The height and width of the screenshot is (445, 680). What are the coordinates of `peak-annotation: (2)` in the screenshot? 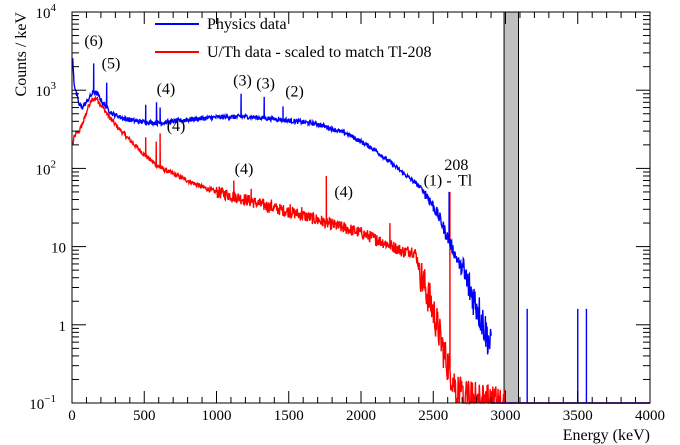 It's located at (294, 92).